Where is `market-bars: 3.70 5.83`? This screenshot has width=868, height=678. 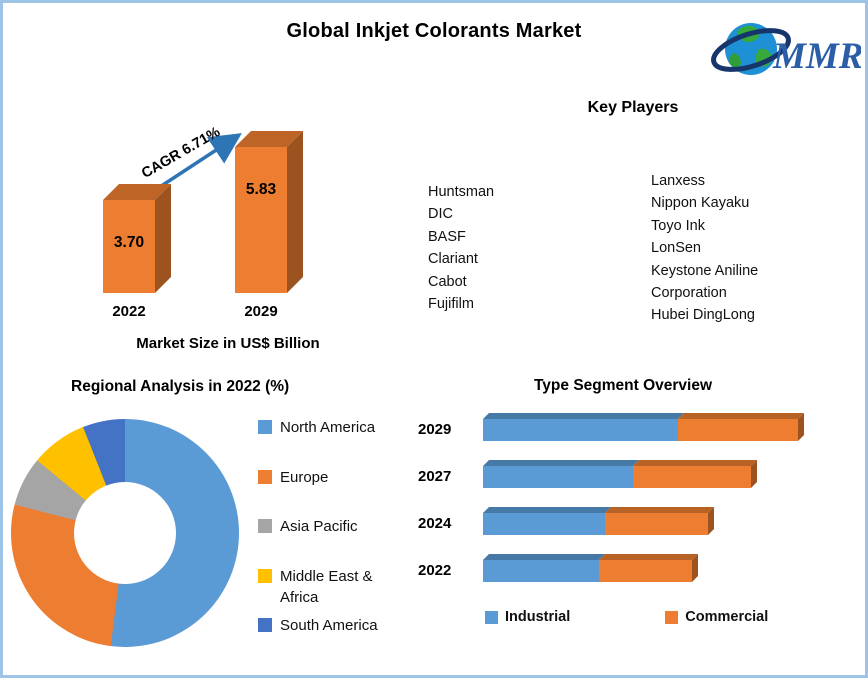 market-bars: 3.70 5.83 is located at coordinates (233, 207).